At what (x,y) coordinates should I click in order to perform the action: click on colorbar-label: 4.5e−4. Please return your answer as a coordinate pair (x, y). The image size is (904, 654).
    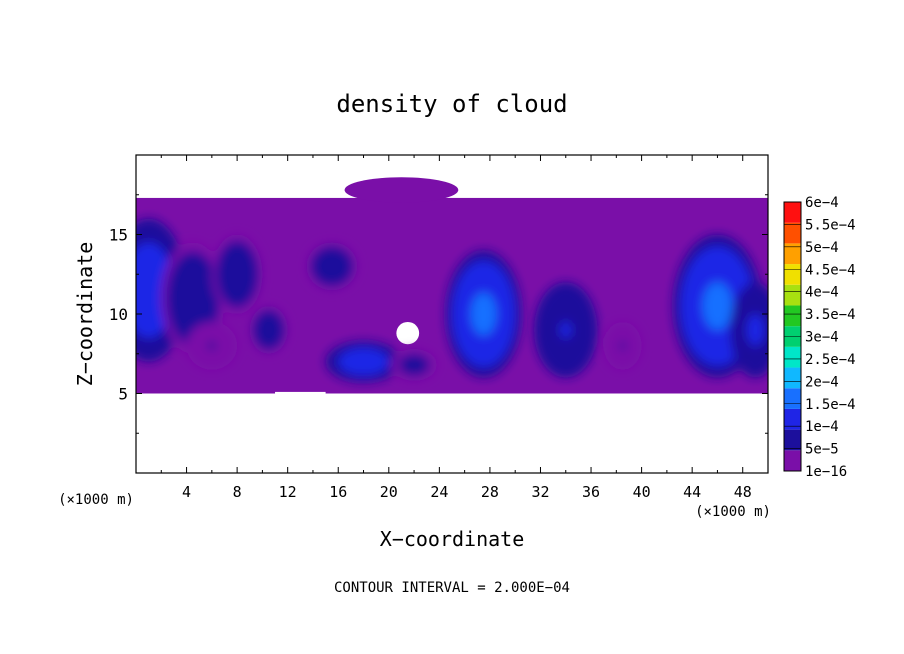
    Looking at the image, I should click on (830, 270).